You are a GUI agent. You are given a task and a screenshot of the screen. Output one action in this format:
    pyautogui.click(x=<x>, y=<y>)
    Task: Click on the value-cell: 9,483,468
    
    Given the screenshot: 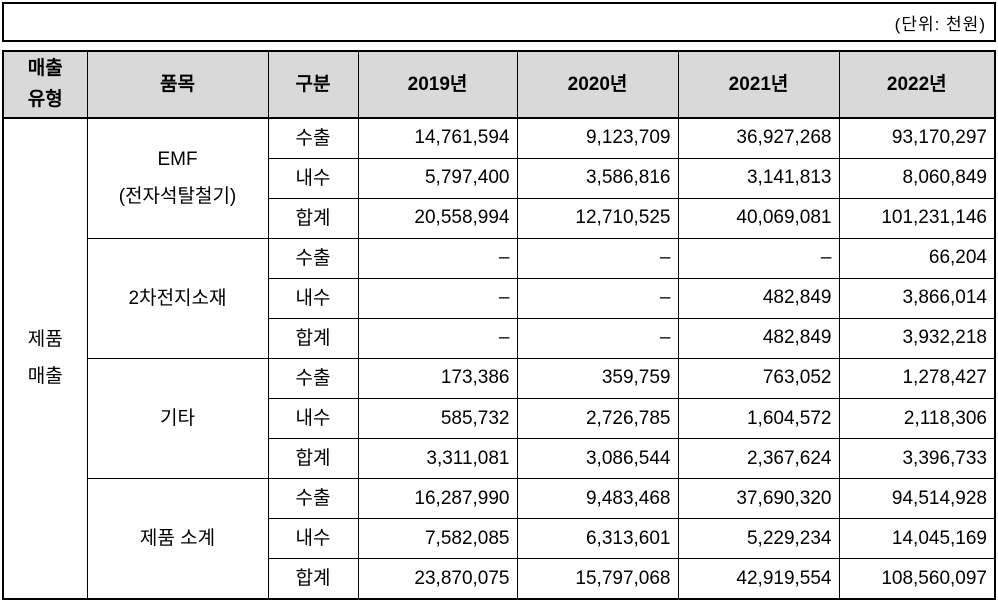 What is the action you would take?
    pyautogui.click(x=597, y=499)
    